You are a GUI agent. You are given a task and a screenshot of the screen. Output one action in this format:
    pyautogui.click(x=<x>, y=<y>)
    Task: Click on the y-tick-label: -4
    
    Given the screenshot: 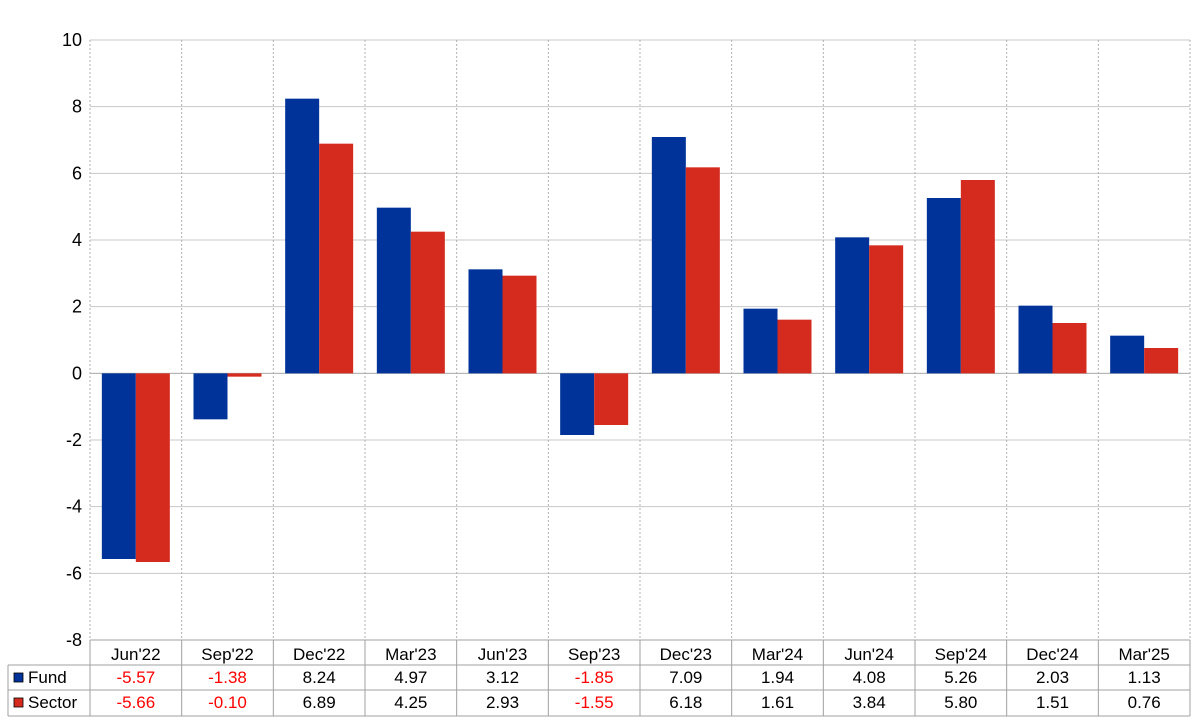 What is the action you would take?
    pyautogui.click(x=74, y=507)
    